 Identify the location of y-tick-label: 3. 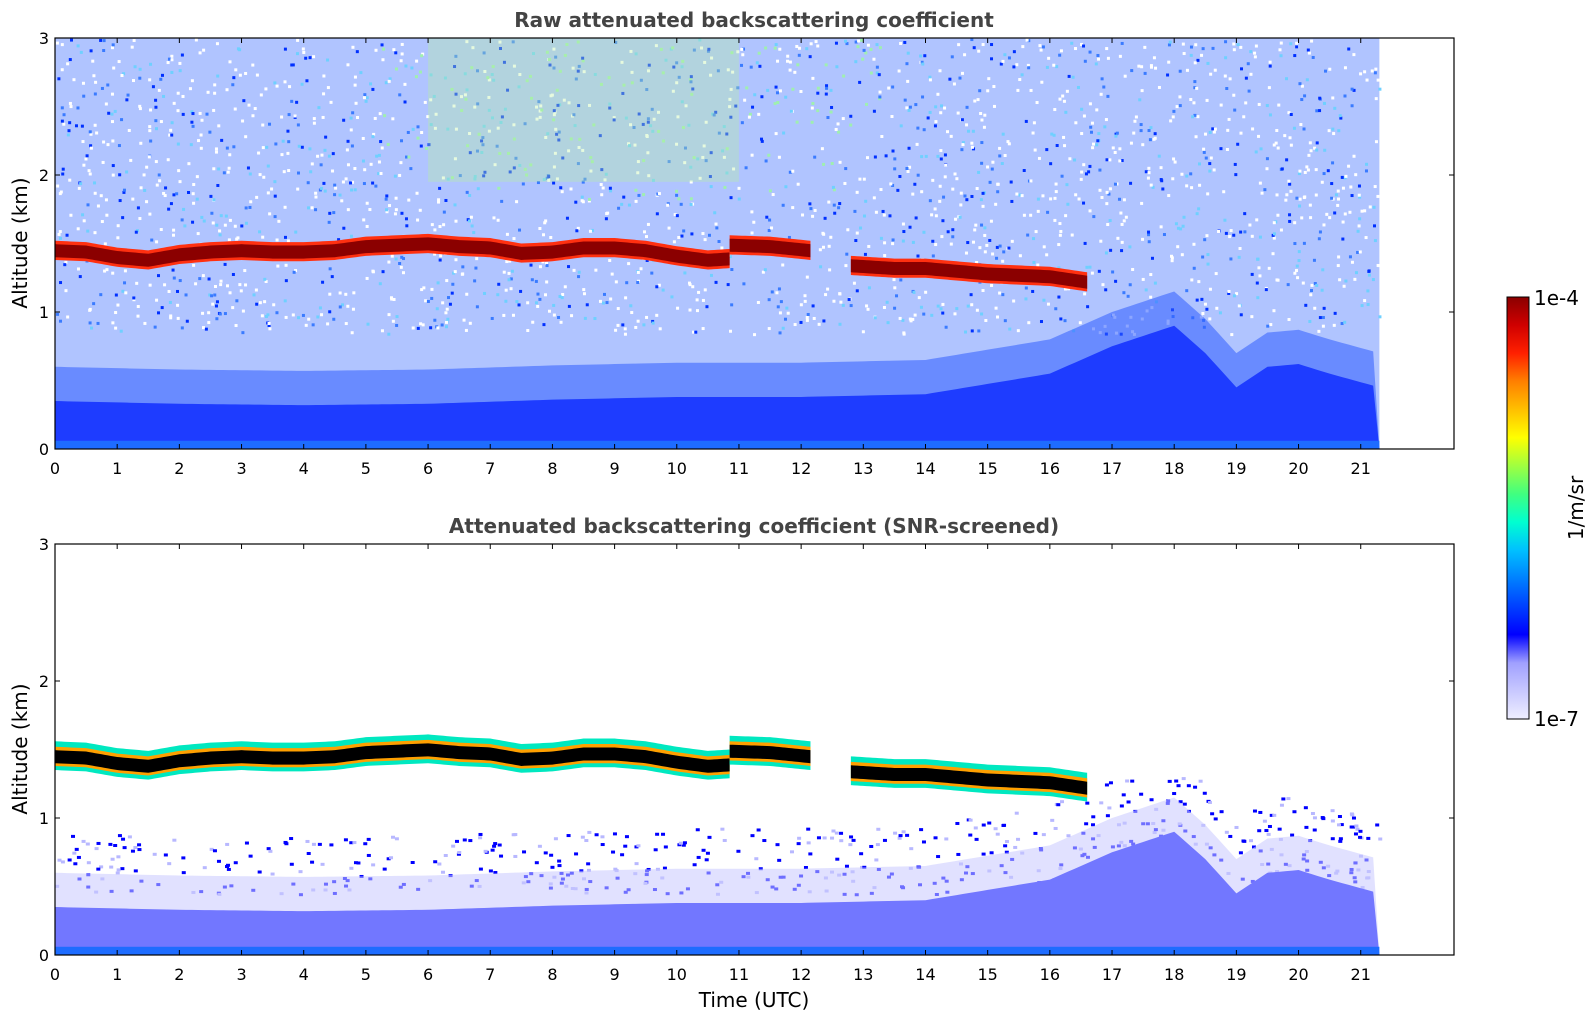
(44, 544).